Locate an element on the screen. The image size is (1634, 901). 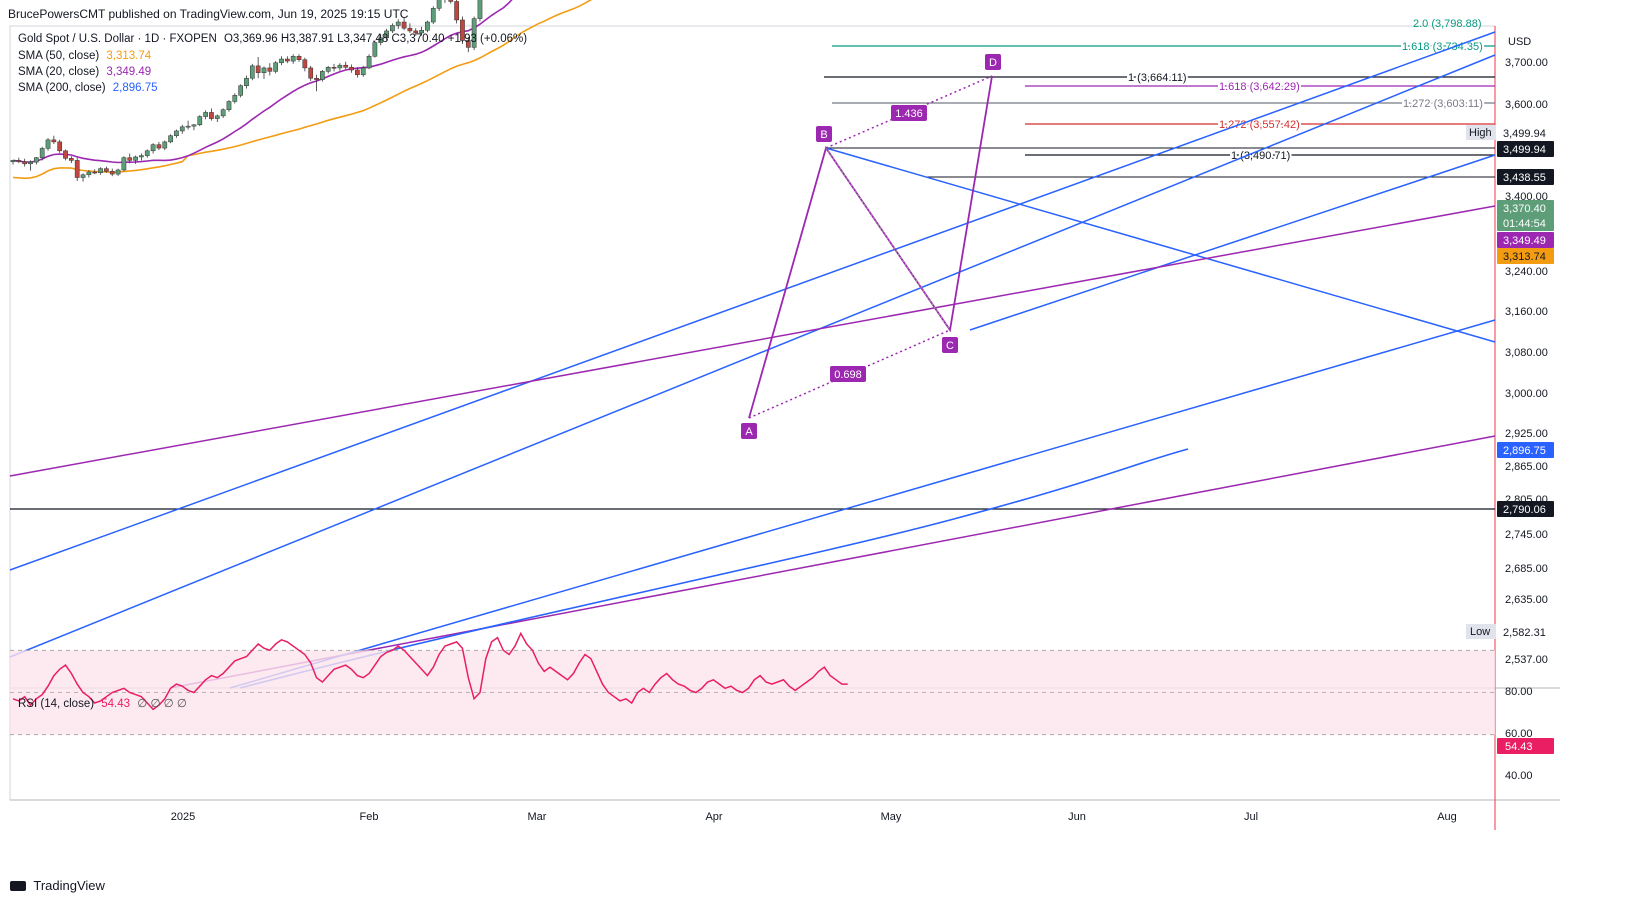
legend-symbol: Gold Spot / U.S. Dollar · 1D · FXOPEN is located at coordinates (117, 39).